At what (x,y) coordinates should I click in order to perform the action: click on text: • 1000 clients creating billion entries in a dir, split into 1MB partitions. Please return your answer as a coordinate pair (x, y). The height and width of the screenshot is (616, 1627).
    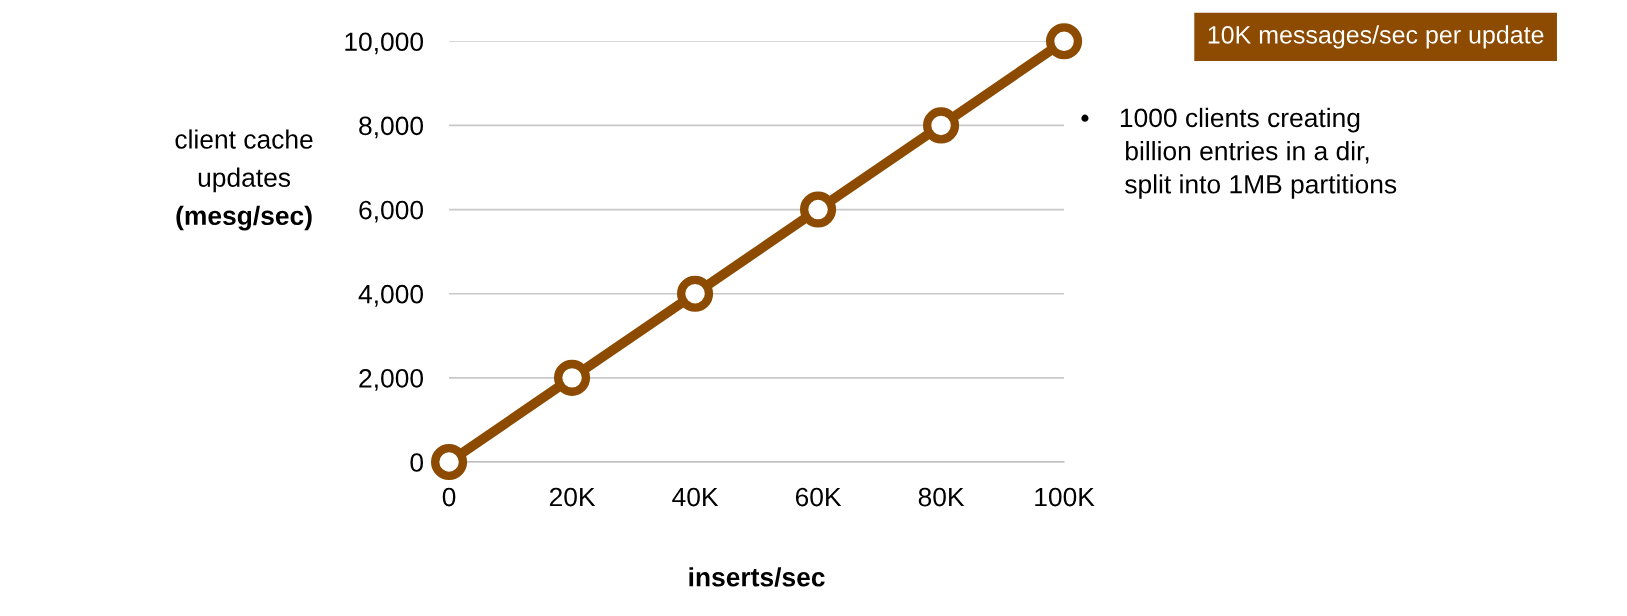
    Looking at the image, I should click on (1239, 153).